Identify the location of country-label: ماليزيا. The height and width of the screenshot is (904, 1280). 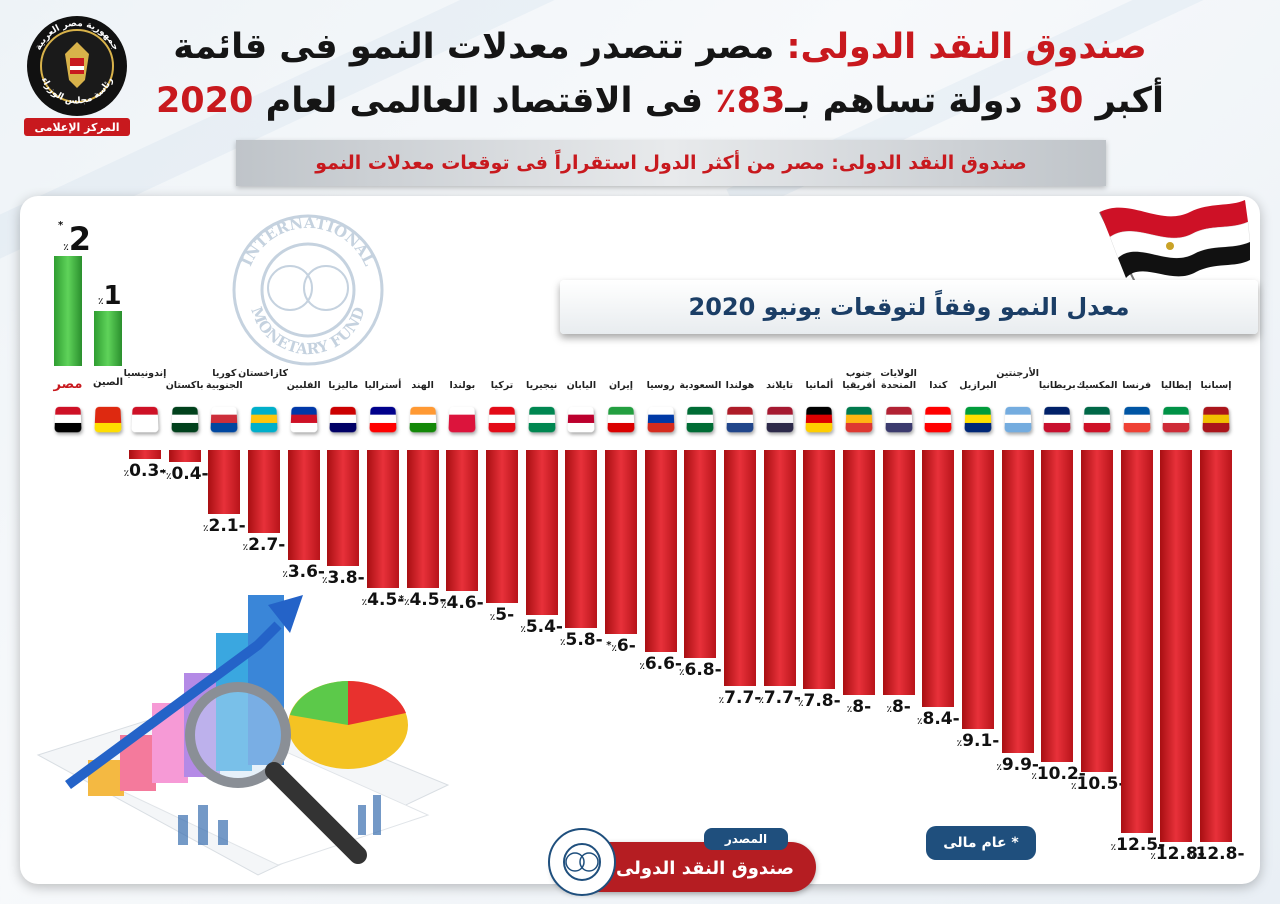
(343, 385).